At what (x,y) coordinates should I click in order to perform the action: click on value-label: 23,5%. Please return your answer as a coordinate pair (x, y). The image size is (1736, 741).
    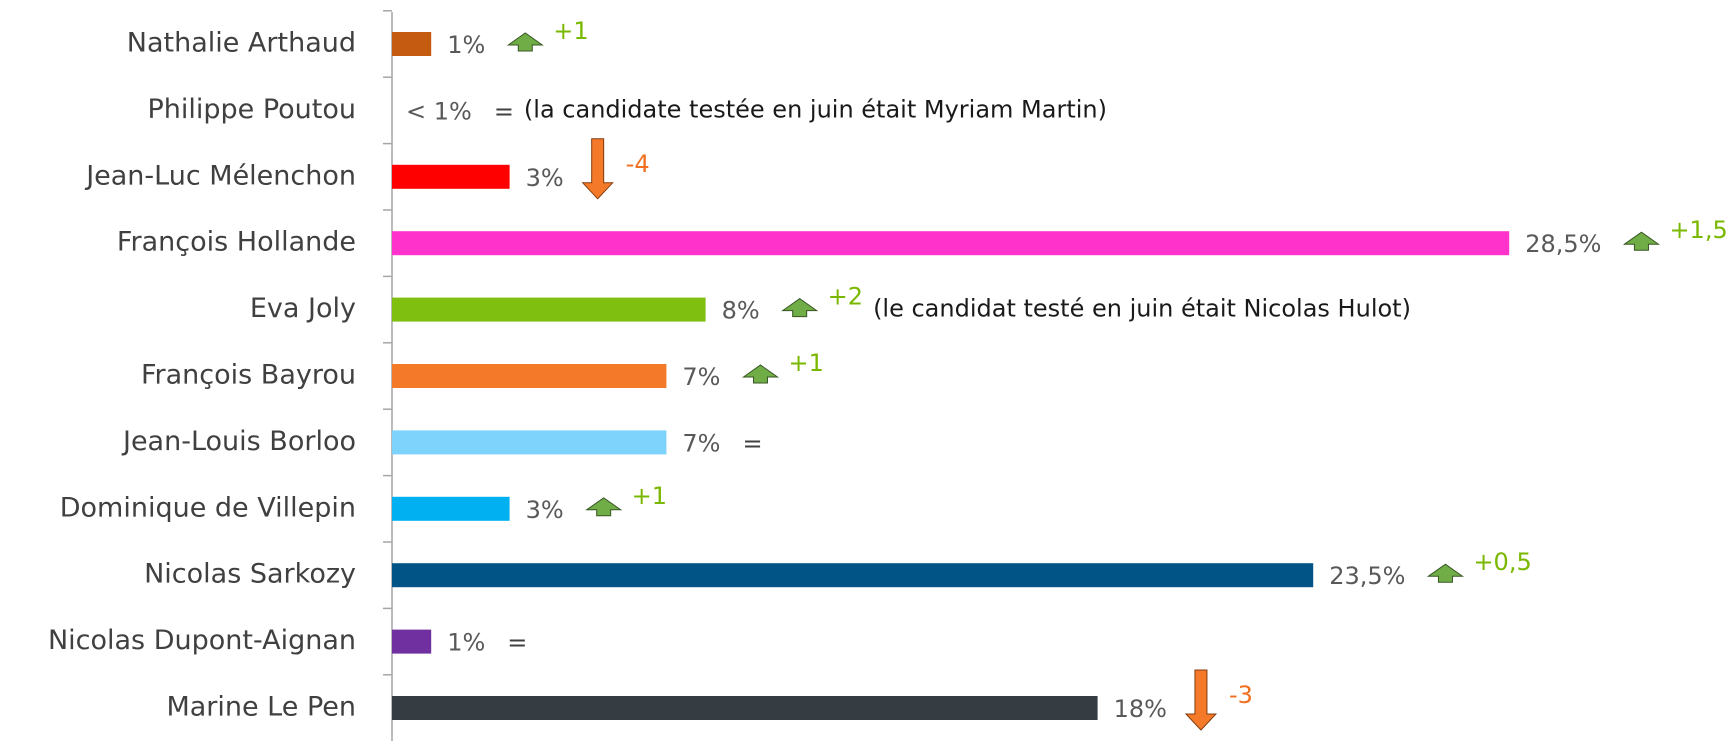
    Looking at the image, I should click on (1367, 576).